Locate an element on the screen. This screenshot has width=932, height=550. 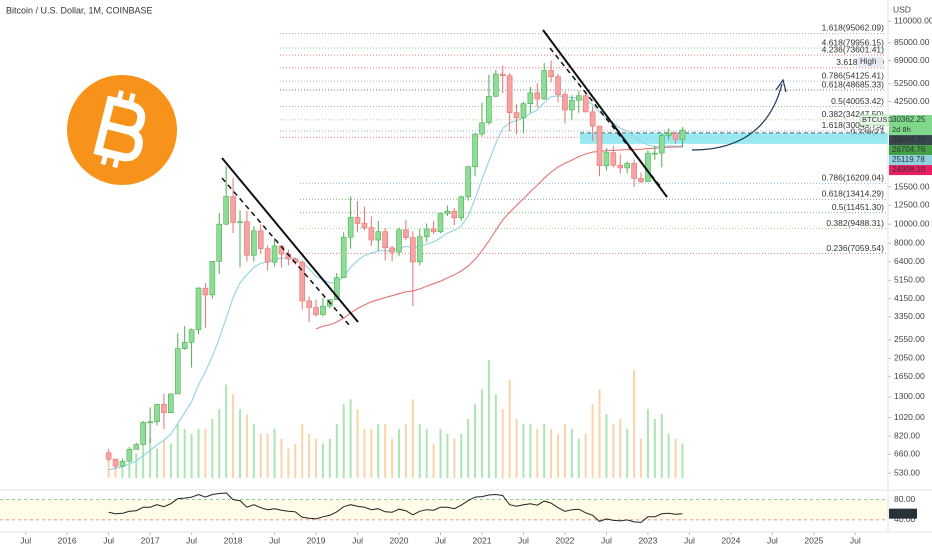
high-badge is located at coordinates (870, 61).